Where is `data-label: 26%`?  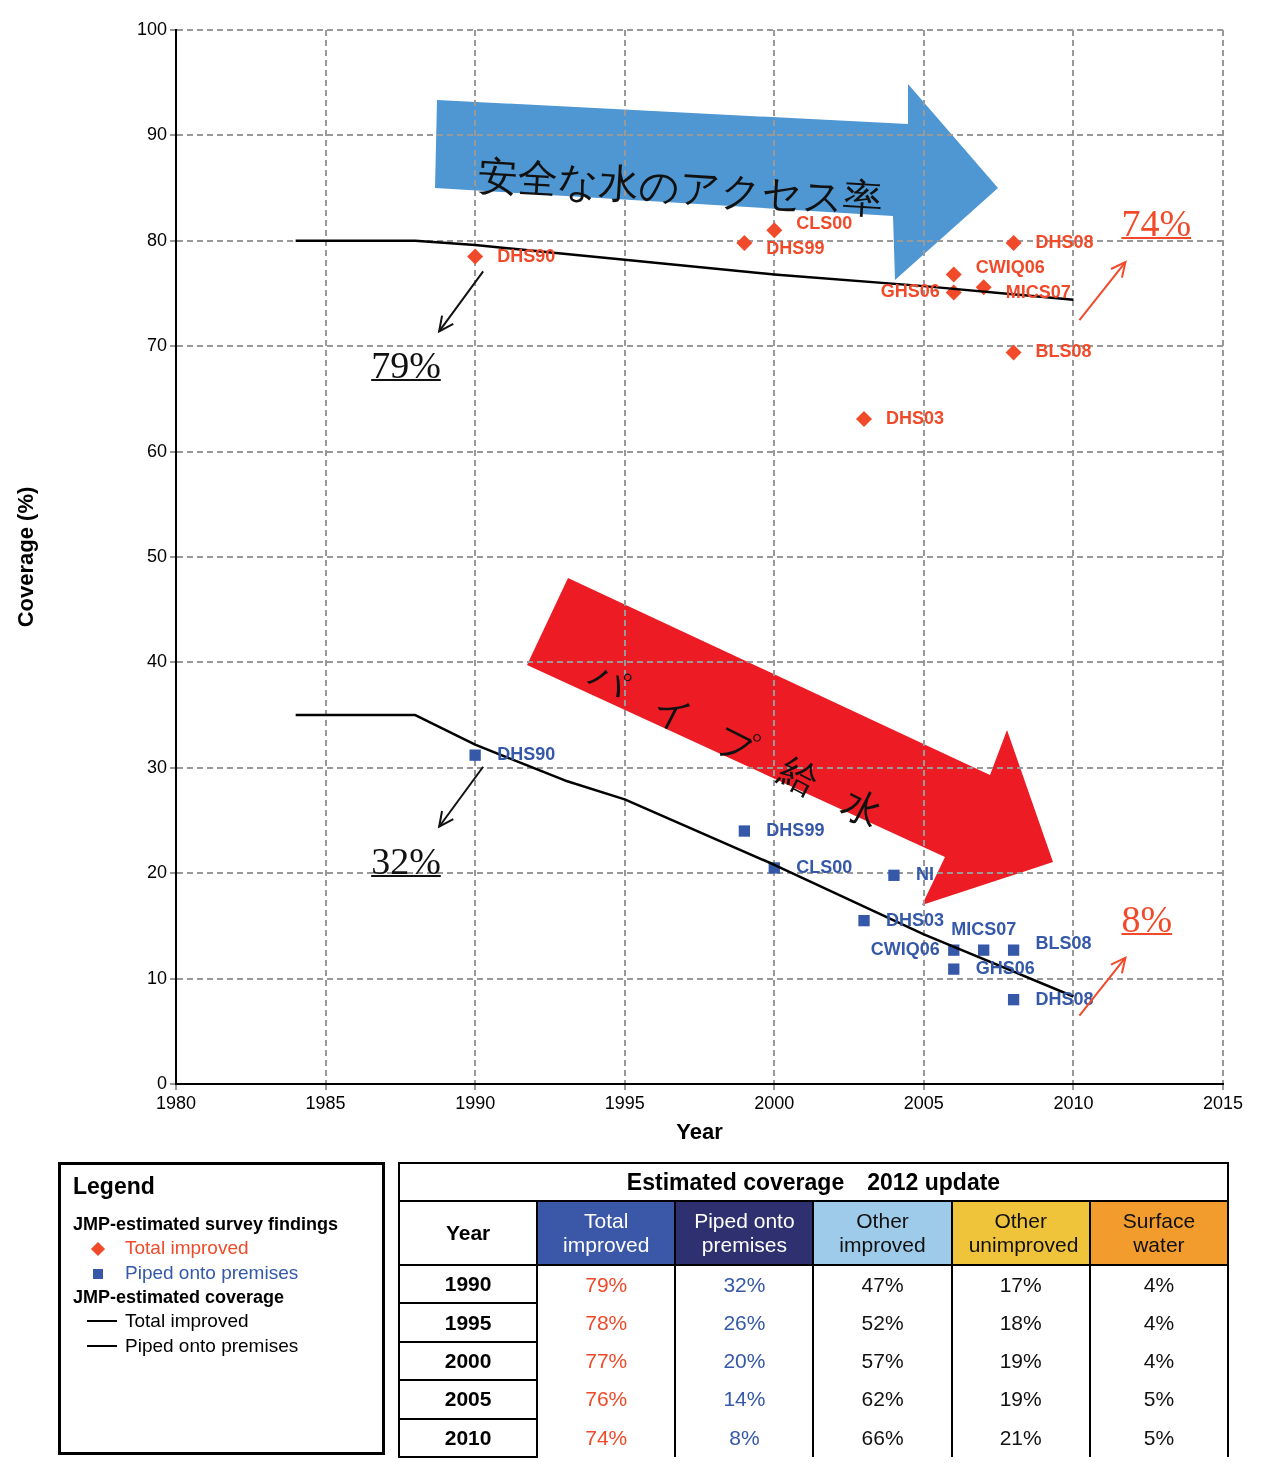 data-label: 26% is located at coordinates (744, 1322).